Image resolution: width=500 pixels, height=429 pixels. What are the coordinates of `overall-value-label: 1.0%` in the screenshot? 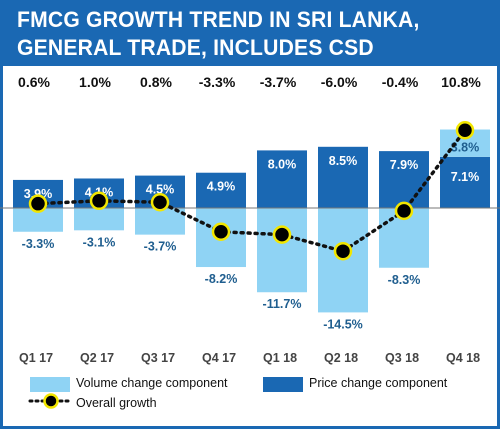 It's located at (95, 82).